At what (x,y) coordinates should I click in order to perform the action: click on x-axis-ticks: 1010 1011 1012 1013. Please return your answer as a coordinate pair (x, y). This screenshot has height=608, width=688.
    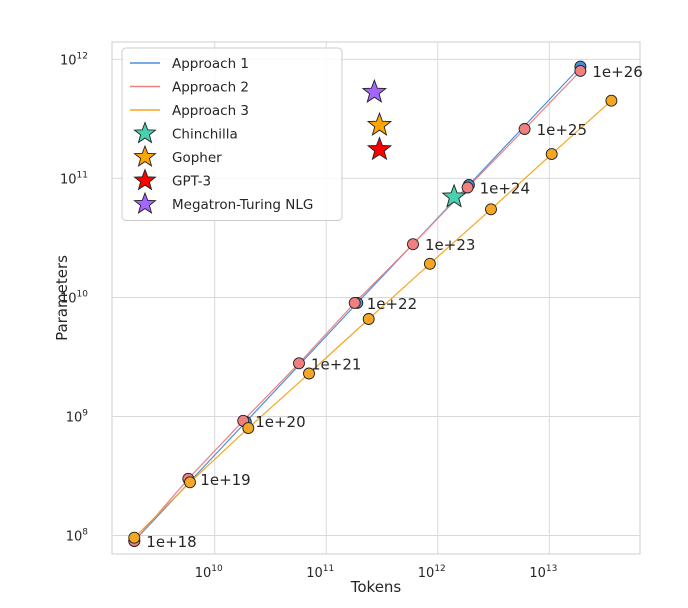
    Looking at the image, I should click on (376, 572).